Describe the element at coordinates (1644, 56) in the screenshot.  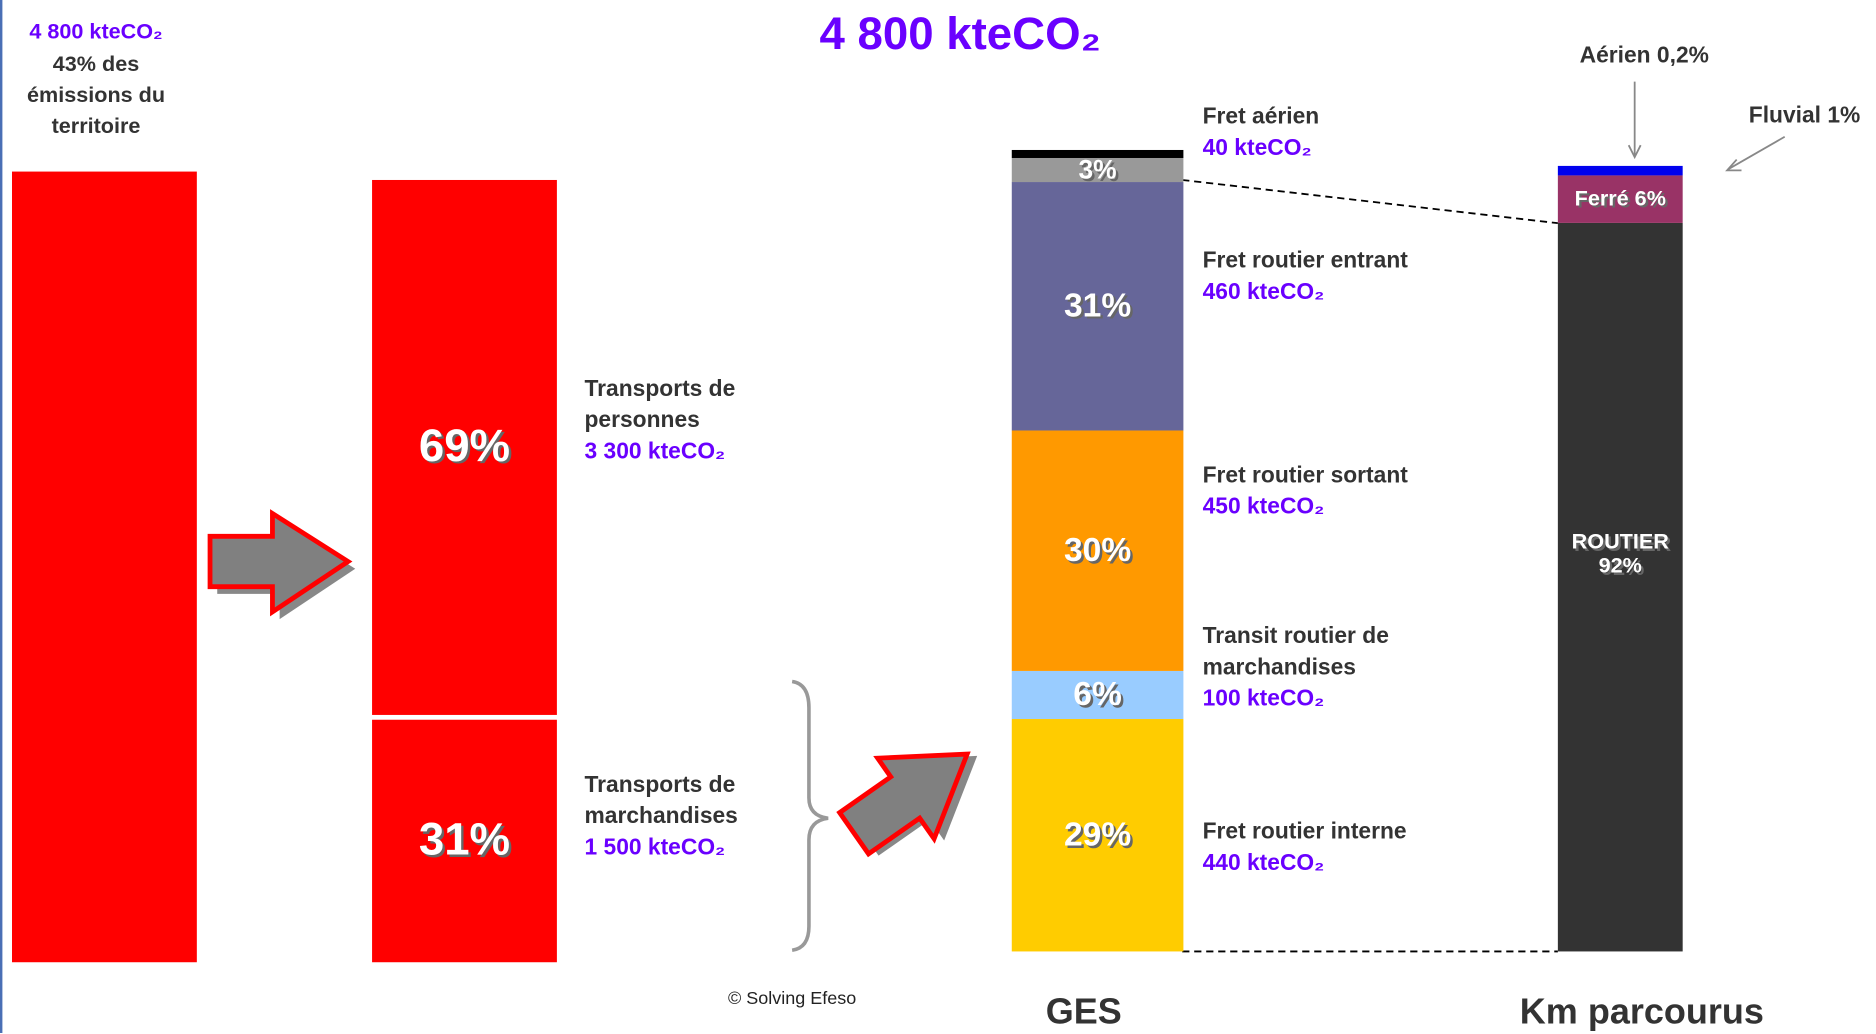
I see `annotation: Aérien 0,2%` at that location.